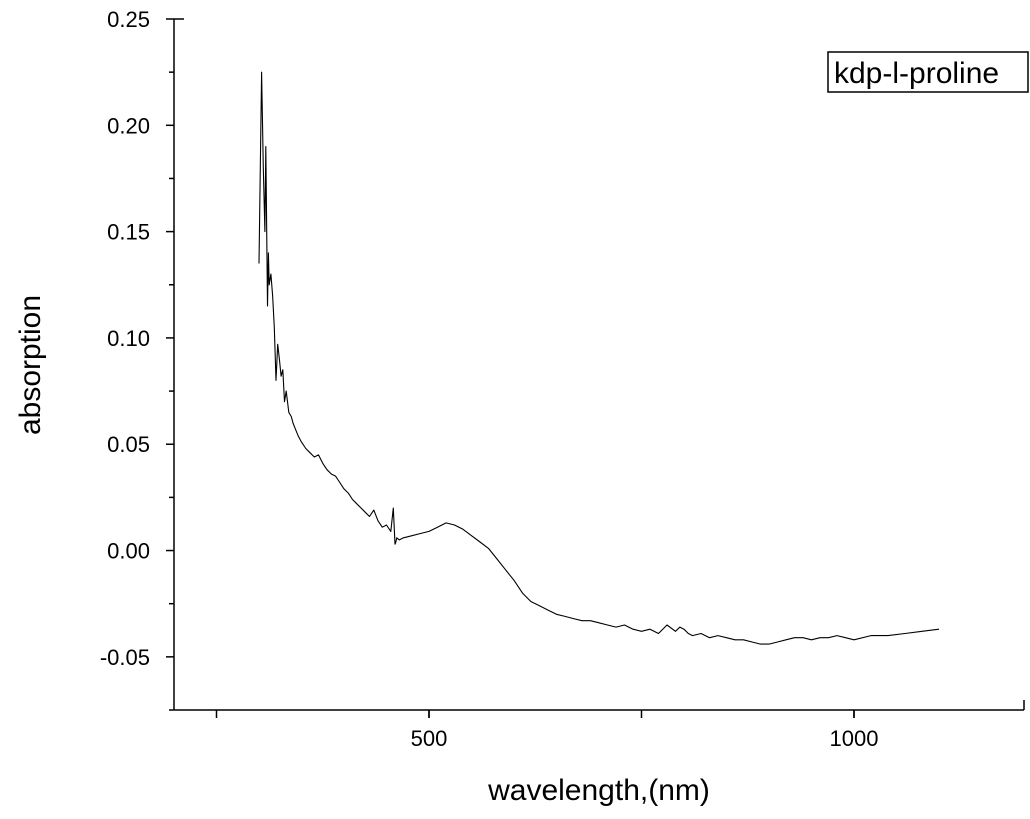  Describe the element at coordinates (128, 444) in the screenshot. I see `y-tick-label: 0.05` at that location.